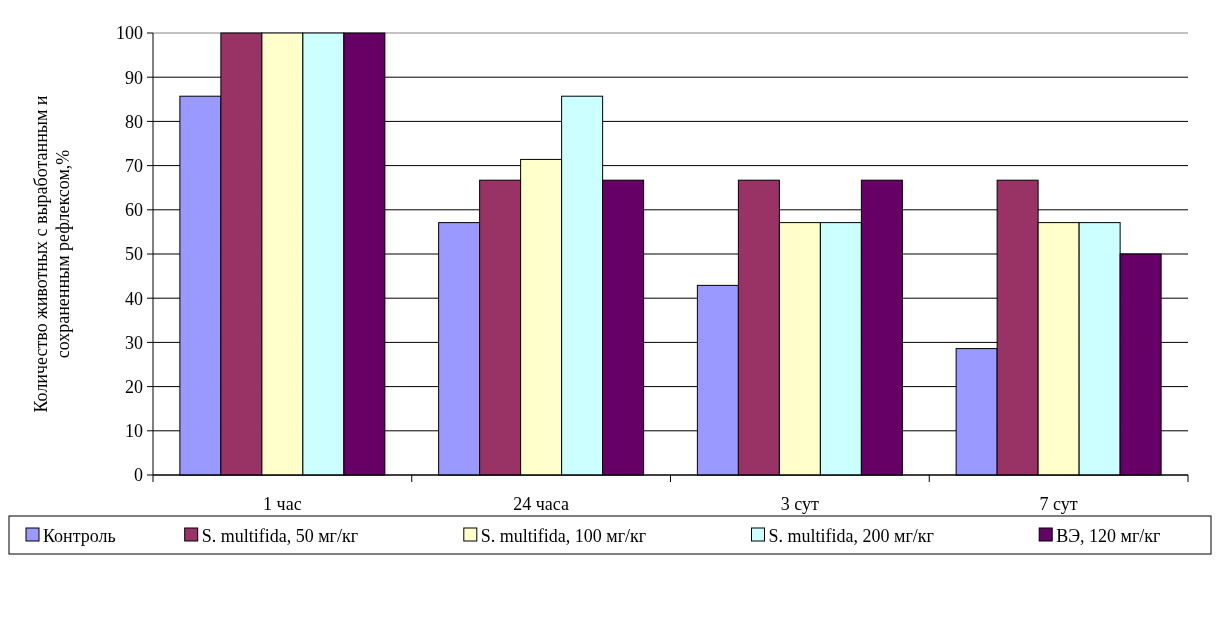 This screenshot has height=621, width=1221. What do you see at coordinates (129, 33) in the screenshot?
I see `y-tick-label: 100` at bounding box center [129, 33].